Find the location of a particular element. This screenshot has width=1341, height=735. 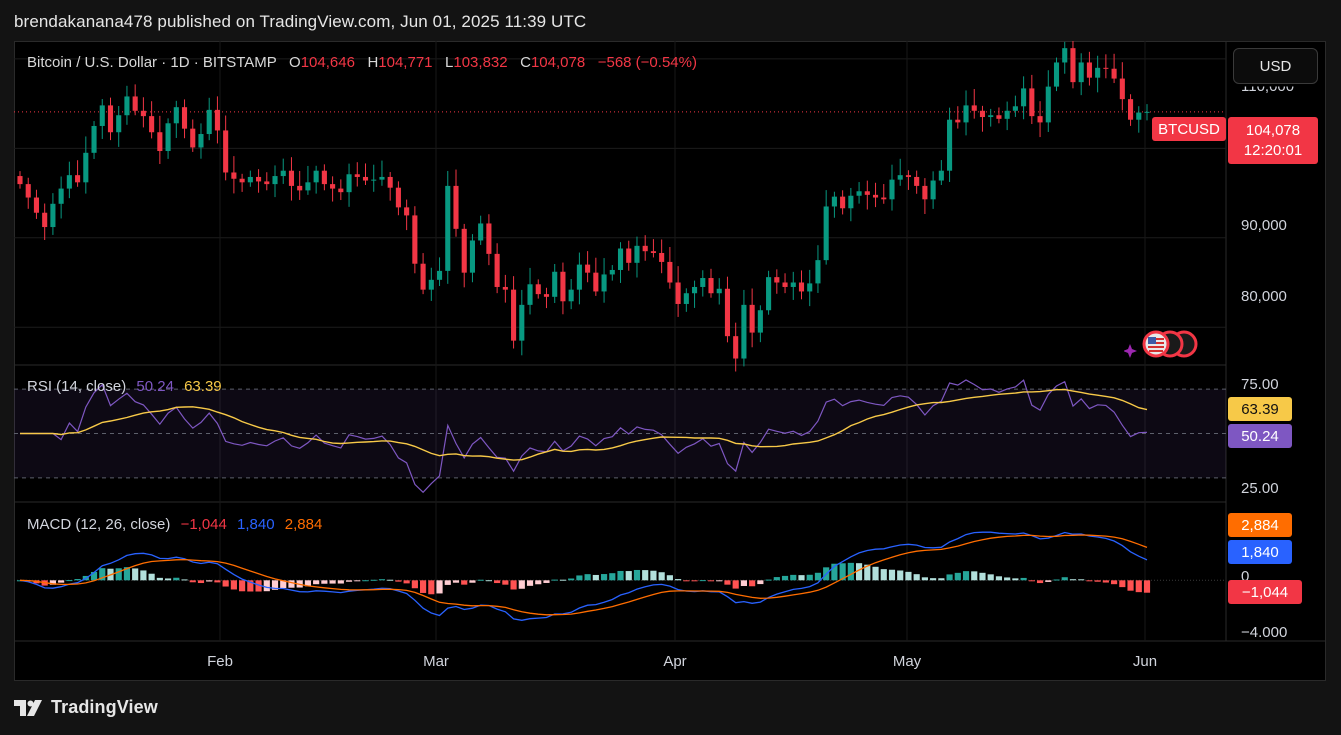

economic-events is located at coordinates (1164, 345).